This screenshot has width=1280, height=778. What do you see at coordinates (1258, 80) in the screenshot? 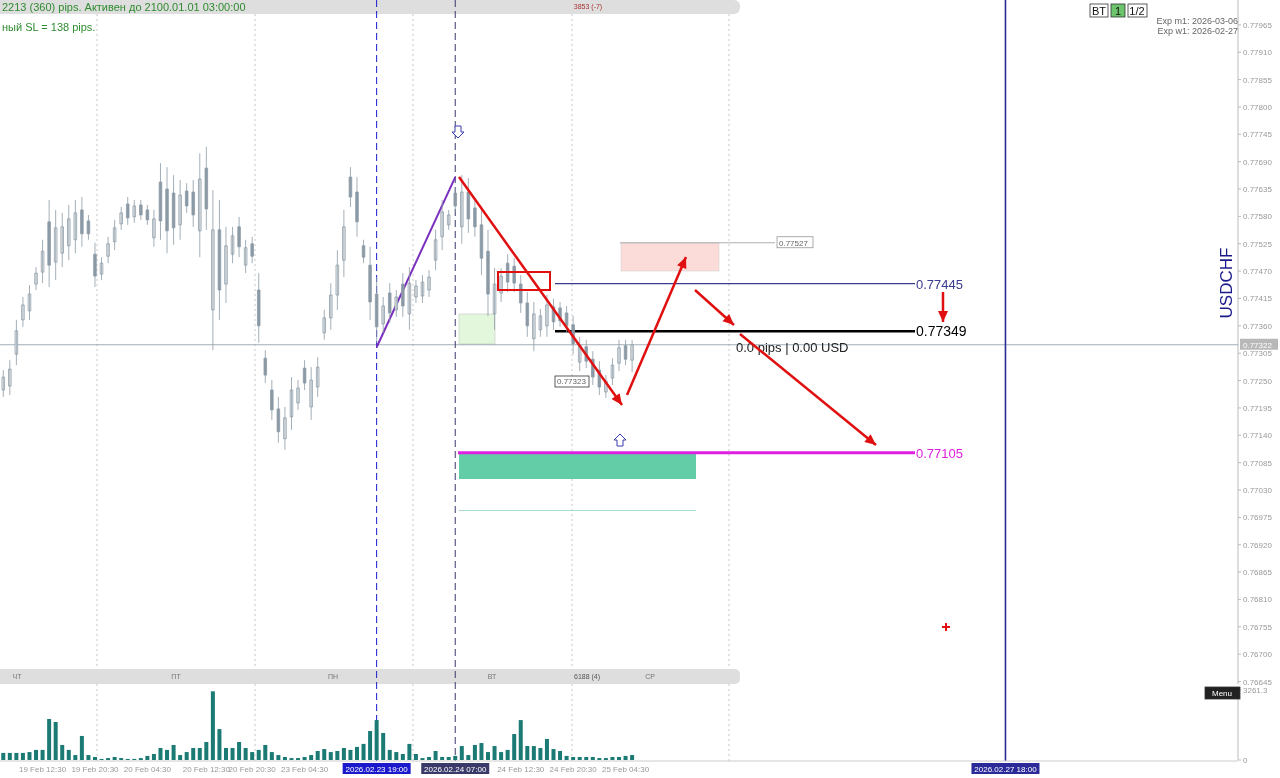
I see `y-tick-label: 0.77855` at bounding box center [1258, 80].